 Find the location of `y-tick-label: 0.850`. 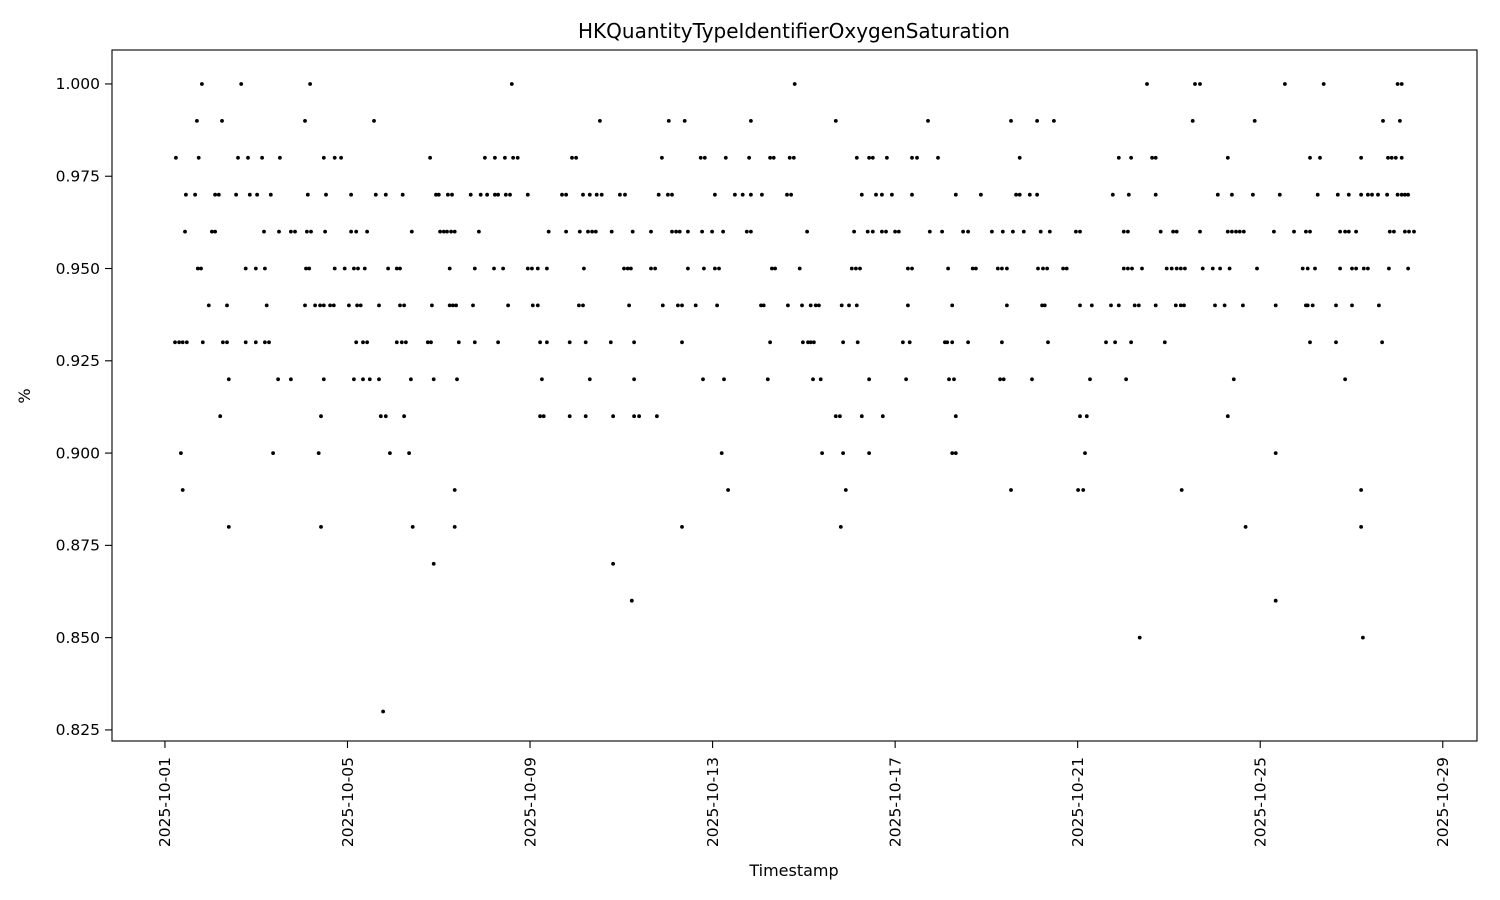

y-tick-label: 0.850 is located at coordinates (78, 638).